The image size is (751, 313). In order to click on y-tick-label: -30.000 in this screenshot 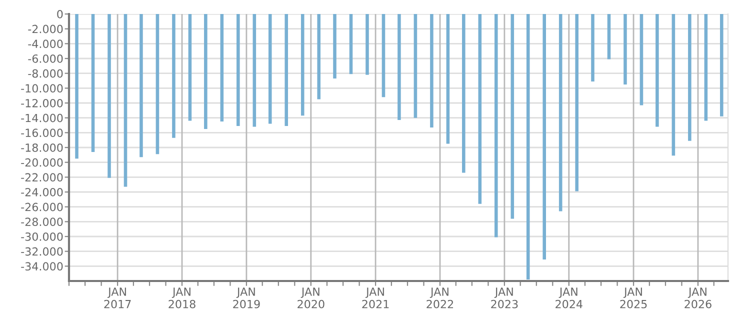, I will do `click(42, 236)`.